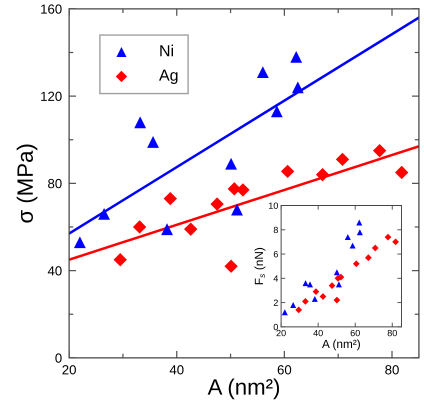  What do you see at coordinates (166, 50) in the screenshot?
I see `legend-label: Ni` at bounding box center [166, 50].